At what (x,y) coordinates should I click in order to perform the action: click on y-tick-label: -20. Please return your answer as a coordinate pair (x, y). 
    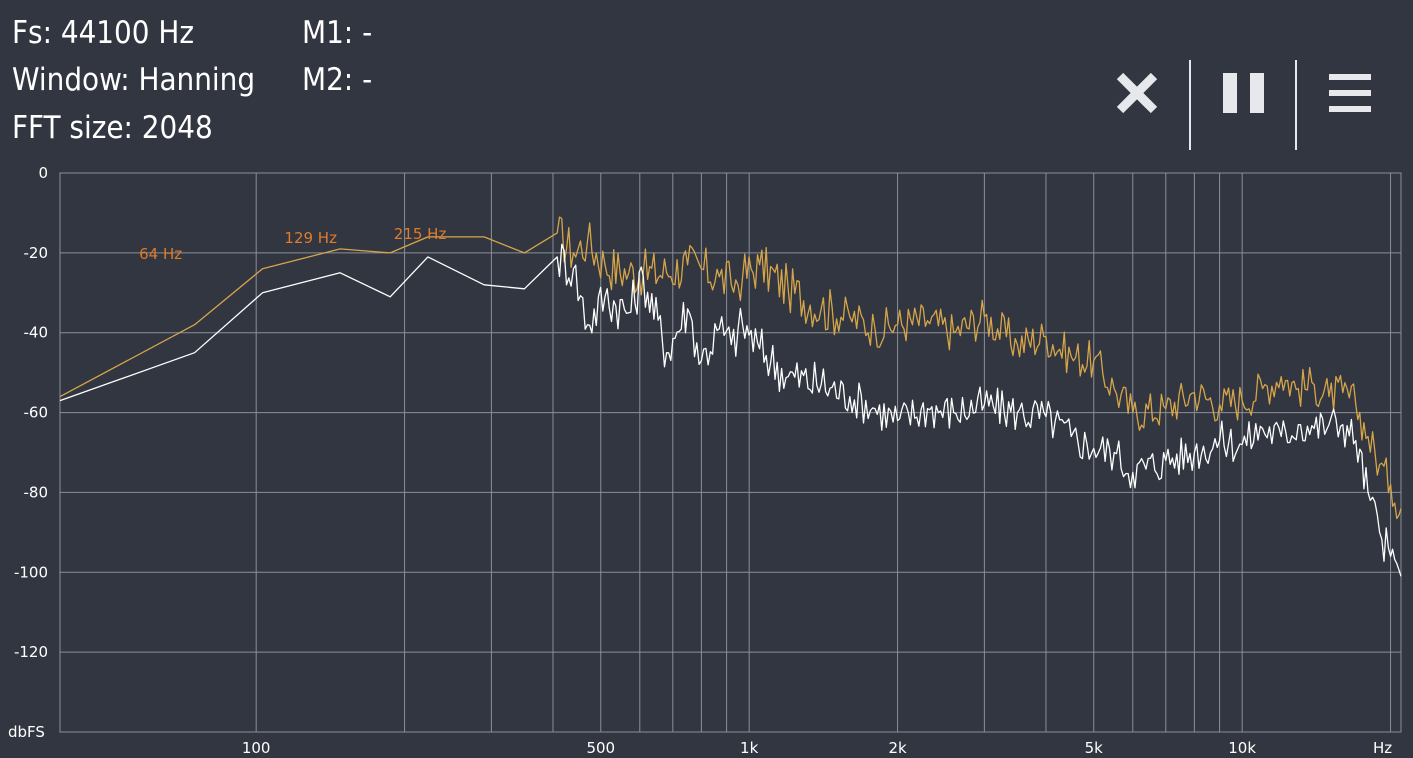
    Looking at the image, I should click on (36, 253).